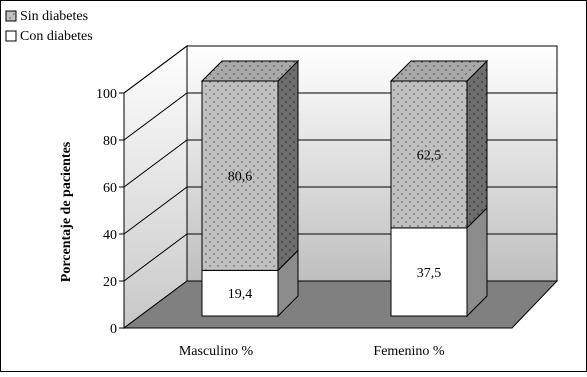 The width and height of the screenshot is (587, 377). Describe the element at coordinates (11, 16) in the screenshot. I see `legend-swatch-sin-diabetes` at that location.